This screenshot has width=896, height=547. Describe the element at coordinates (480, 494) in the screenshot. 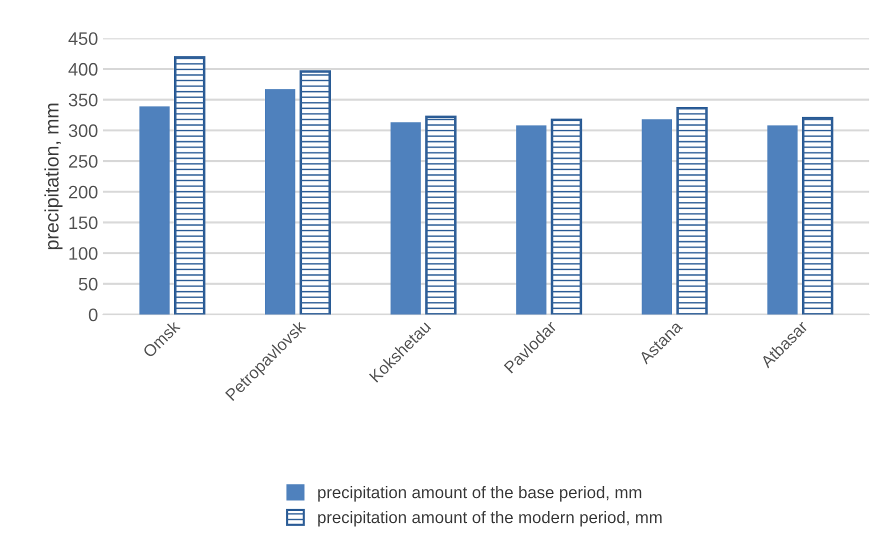

I see `legend-label: precipitation amount of the base period, mm` at that location.